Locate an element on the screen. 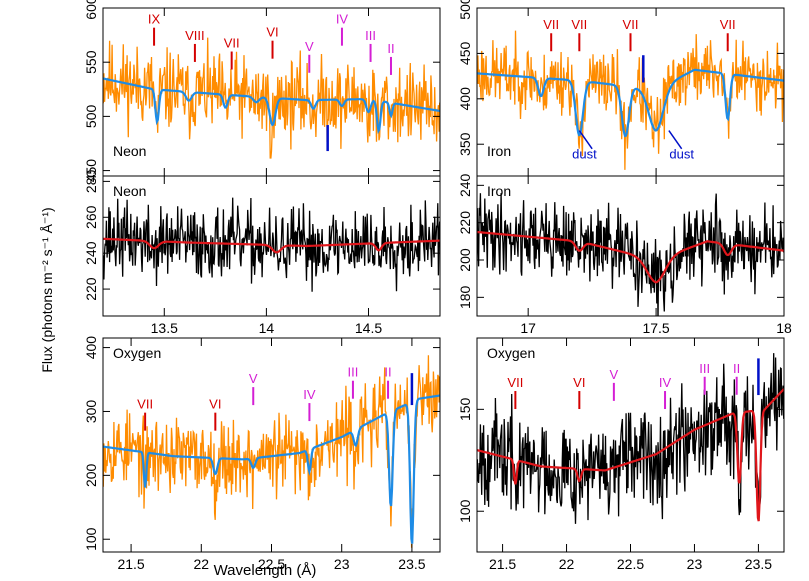 The height and width of the screenshot is (581, 809). model-curve-iron-mid is located at coordinates (630, 257).